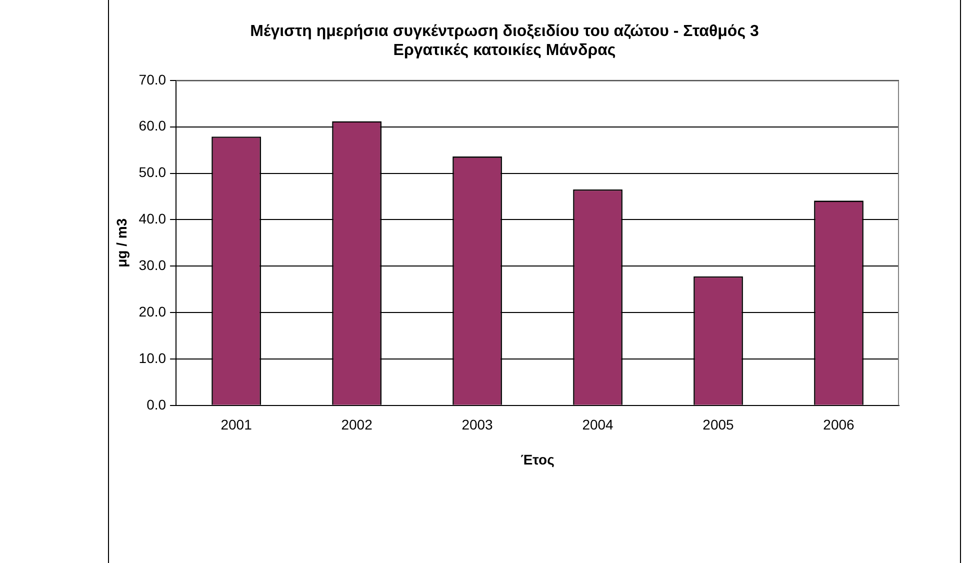  I want to click on y-tick-label: 70.0, so click(152, 79).